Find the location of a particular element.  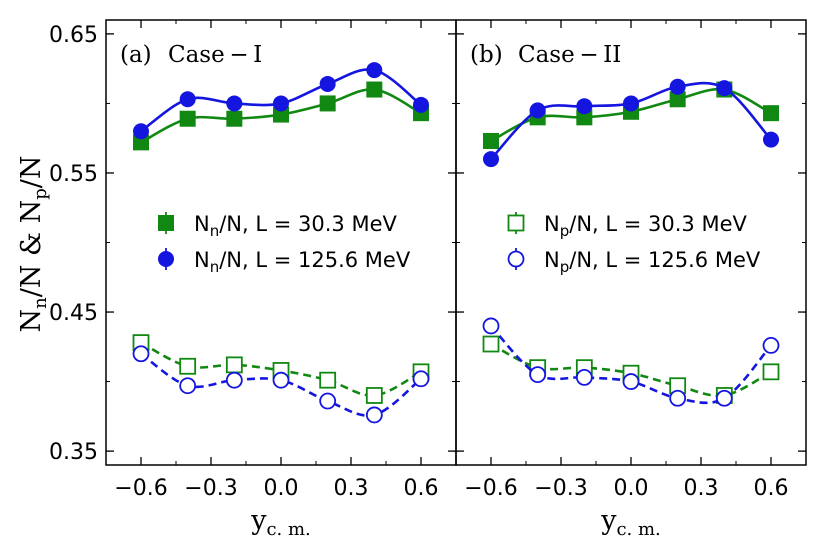

y-tick-label: 0.45 is located at coordinates (73, 313).